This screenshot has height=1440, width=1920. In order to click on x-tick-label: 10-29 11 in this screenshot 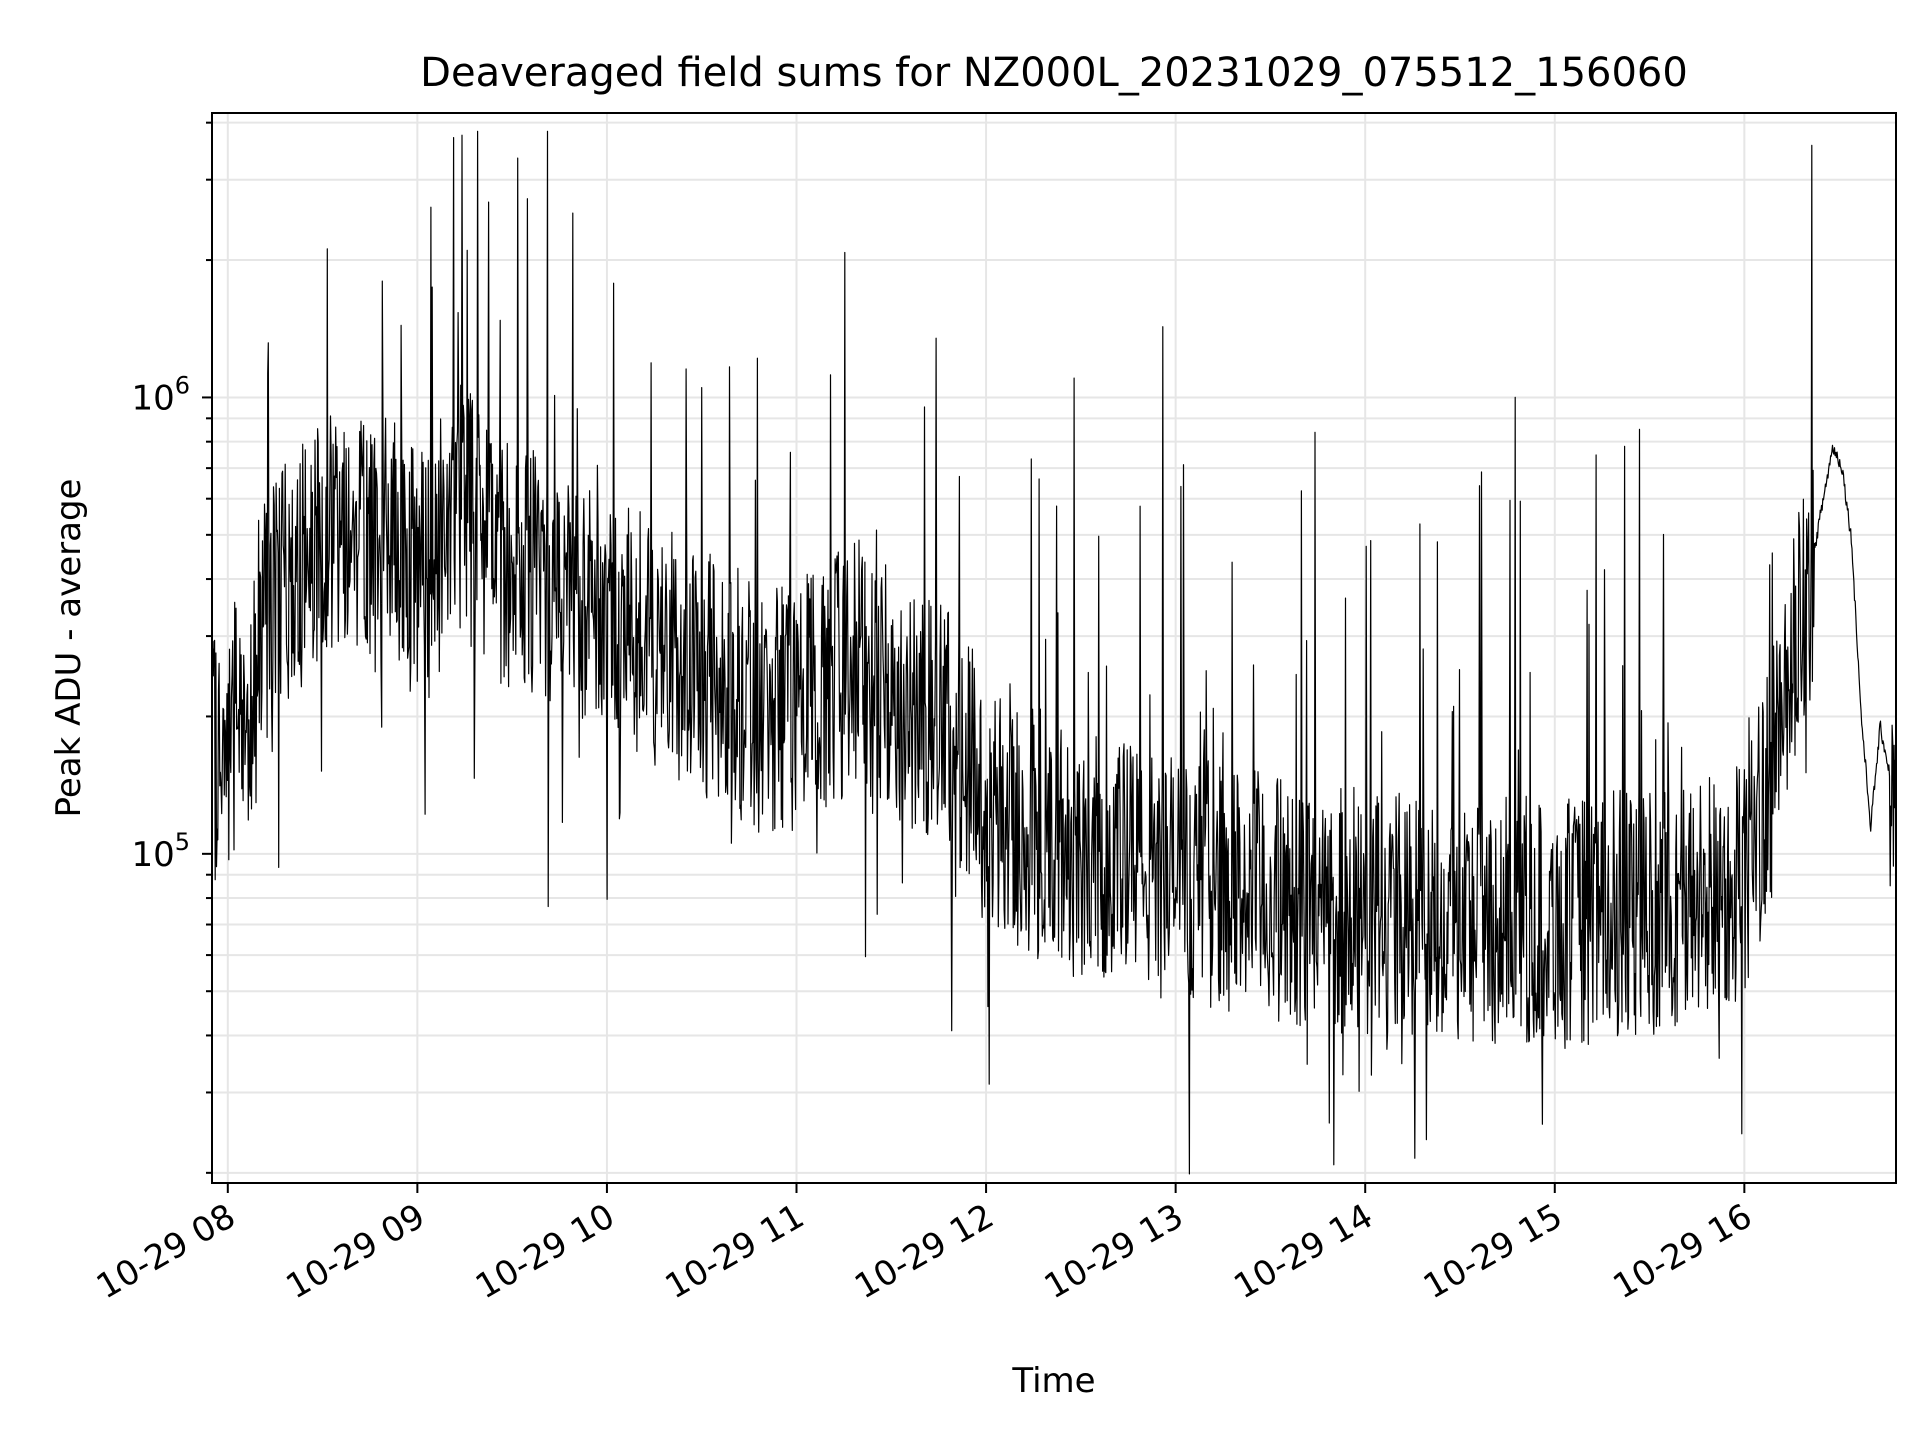, I will do `click(735, 1251)`.